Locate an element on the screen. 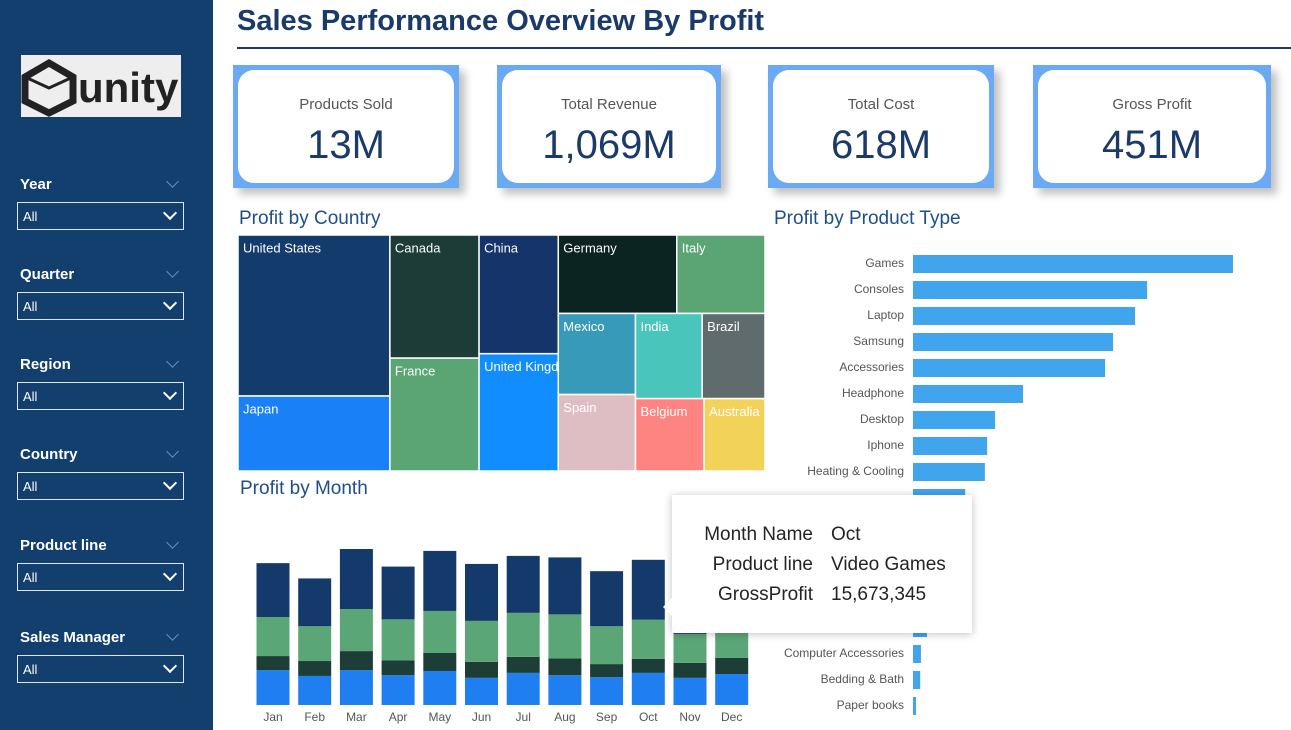 The height and width of the screenshot is (730, 1291). kpi-card: Products Sold 13M is located at coordinates (346, 126).